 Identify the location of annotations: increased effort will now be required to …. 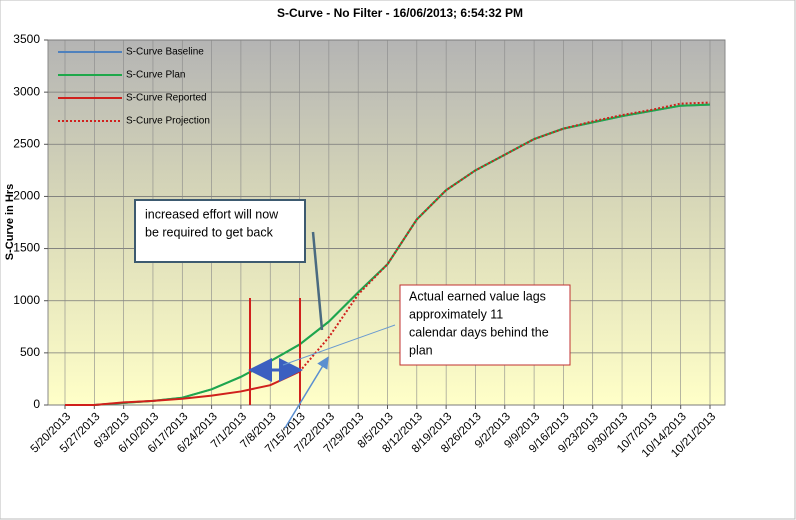
(347, 282).